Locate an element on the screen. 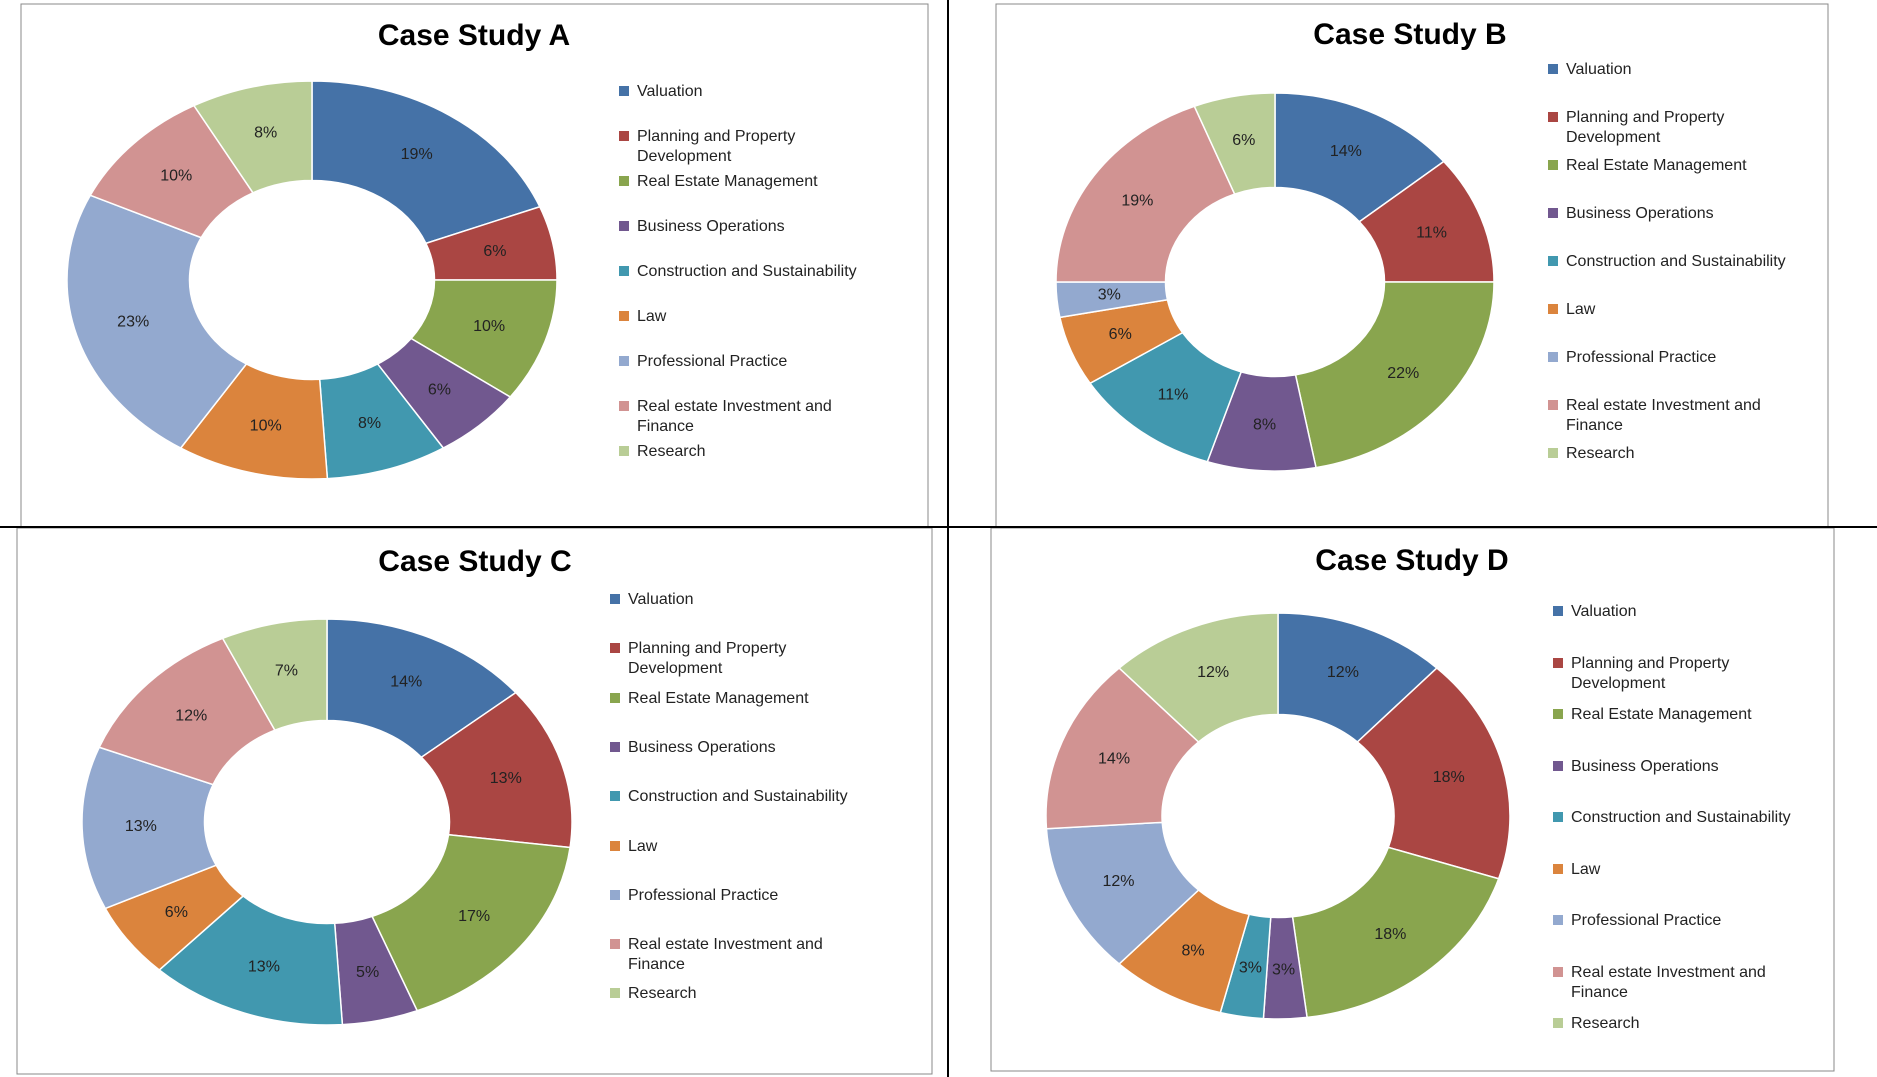 The height and width of the screenshot is (1077, 1877). slice-label: 17% is located at coordinates (474, 916).